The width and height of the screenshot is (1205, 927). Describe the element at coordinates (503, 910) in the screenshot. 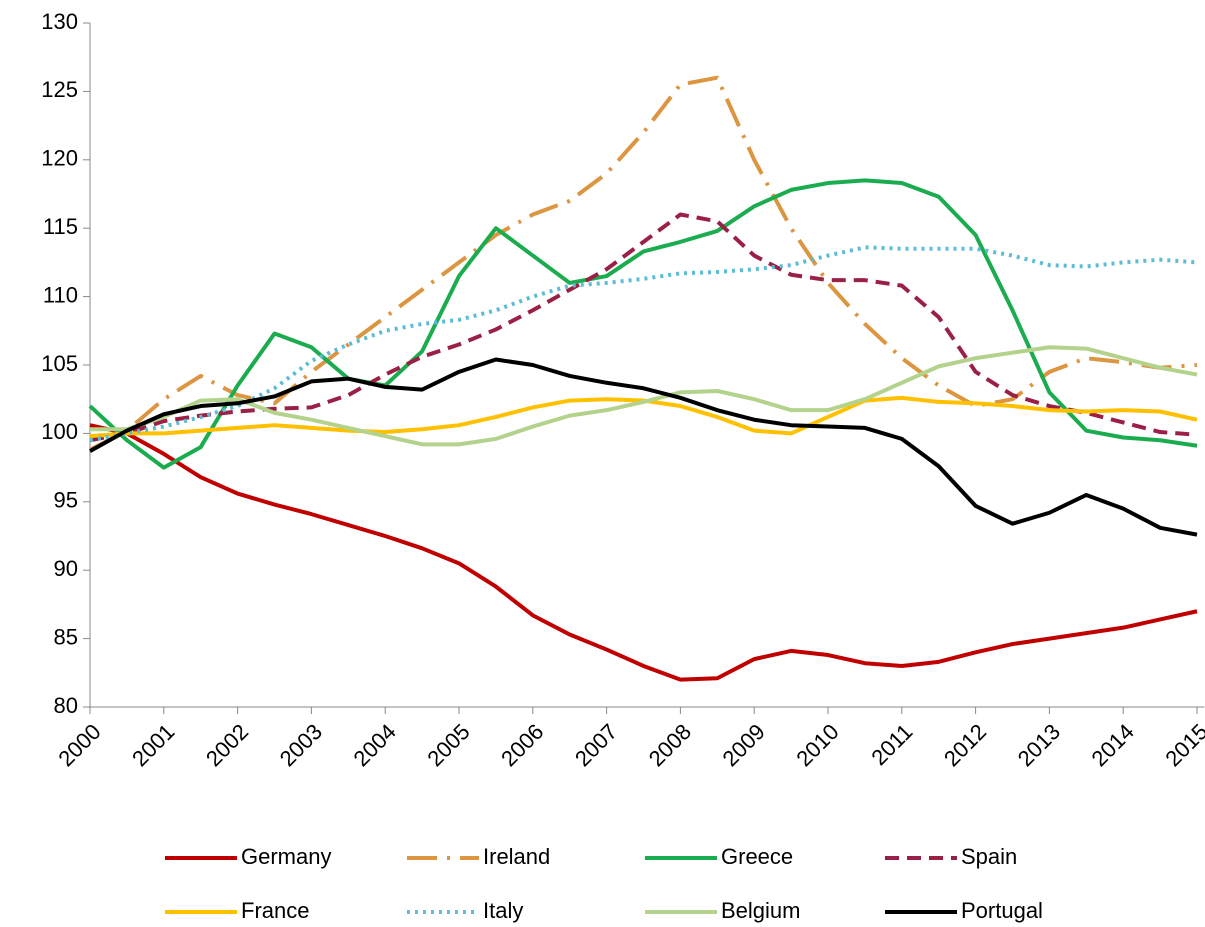

I see `legend-label: Italy` at that location.